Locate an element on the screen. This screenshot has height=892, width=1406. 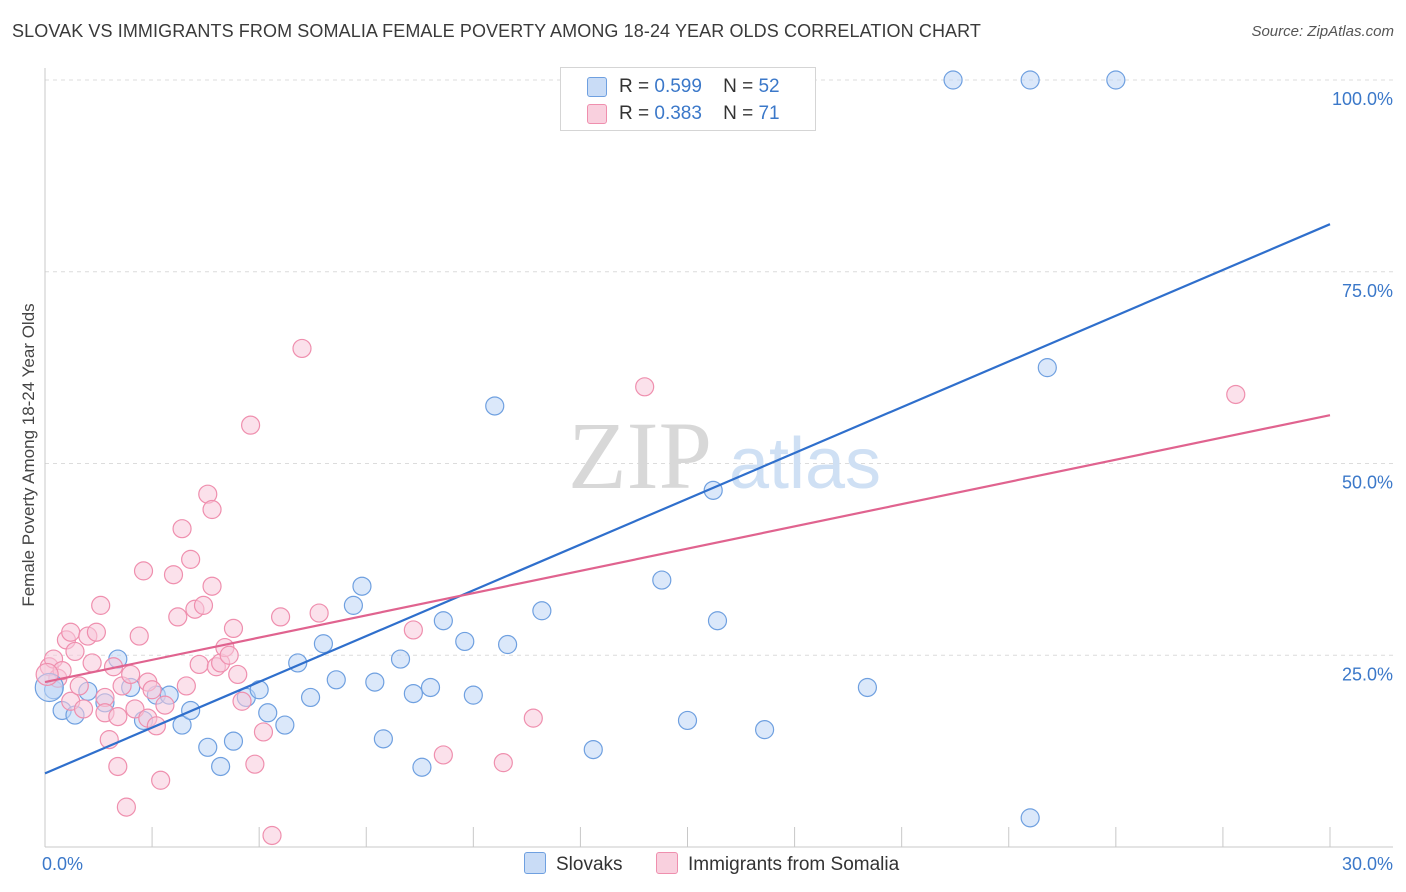
bottom-legend-slovaks: Slovaks is located at coordinates (573, 864).